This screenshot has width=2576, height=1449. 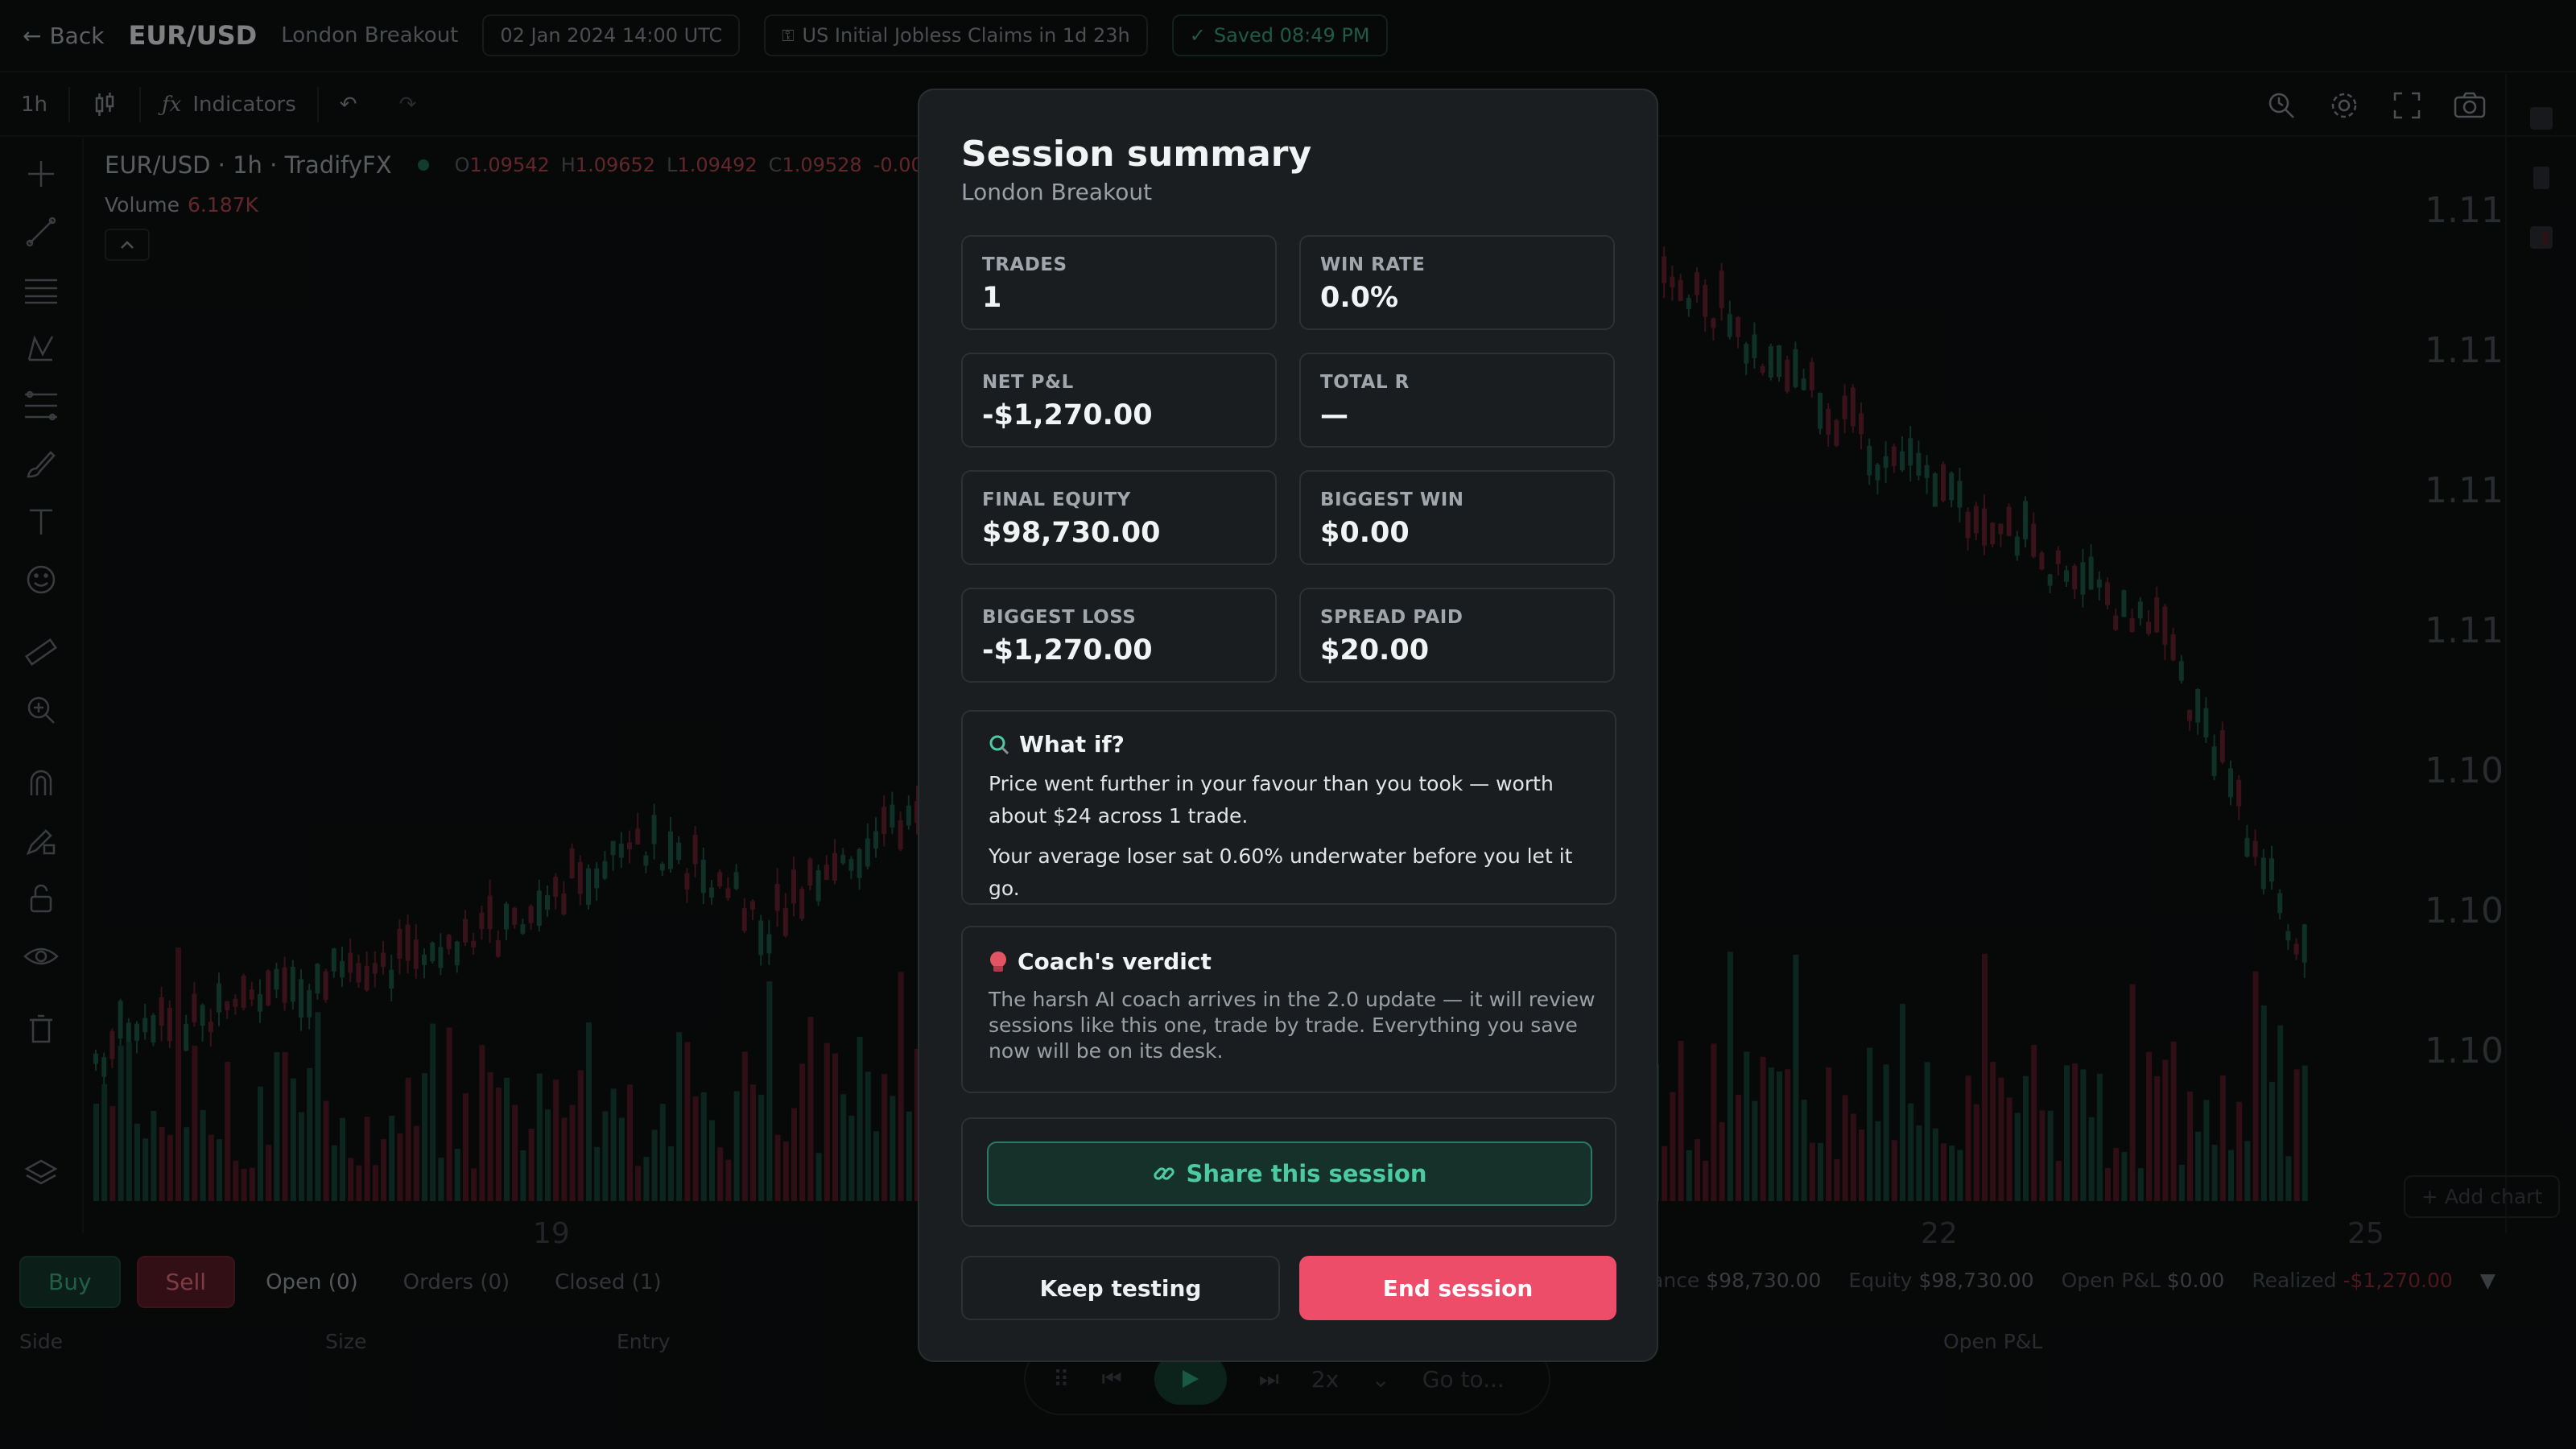 I want to click on tab-open: Open (0), so click(x=312, y=1281).